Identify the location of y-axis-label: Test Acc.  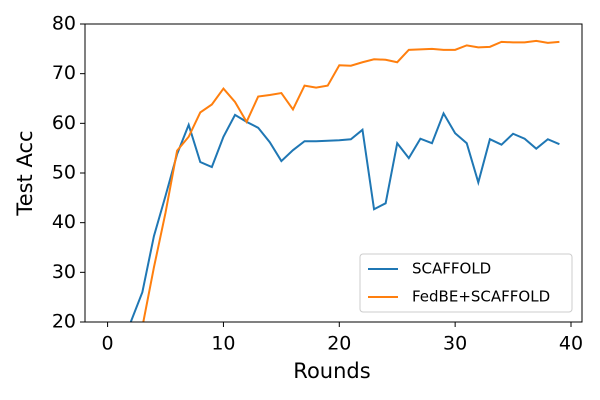
(25, 173).